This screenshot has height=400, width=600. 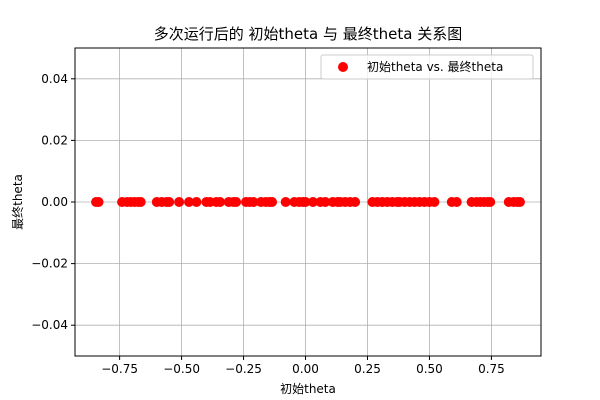 What do you see at coordinates (49, 264) in the screenshot?
I see `y-tick-label: −0.02` at bounding box center [49, 264].